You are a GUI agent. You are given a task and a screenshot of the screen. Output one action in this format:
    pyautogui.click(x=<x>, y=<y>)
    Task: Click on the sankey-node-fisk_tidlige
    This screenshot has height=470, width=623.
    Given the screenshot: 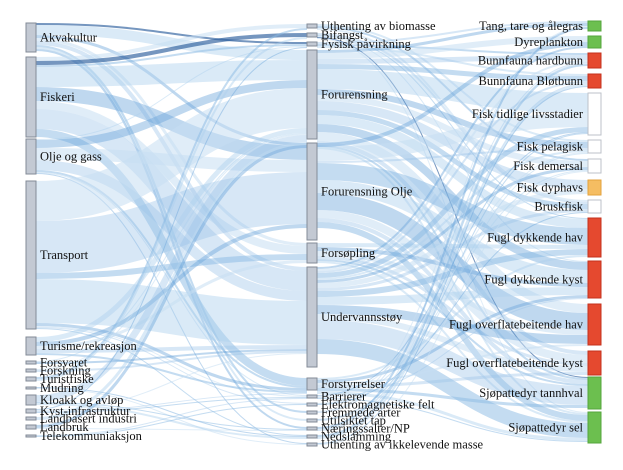 What is the action you would take?
    pyautogui.click(x=594, y=114)
    